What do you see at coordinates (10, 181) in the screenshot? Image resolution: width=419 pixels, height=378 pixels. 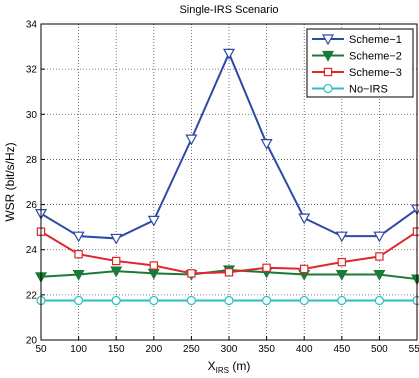 I see `y-axis-label: WSR (bit/s/Hz)` at bounding box center [10, 181].